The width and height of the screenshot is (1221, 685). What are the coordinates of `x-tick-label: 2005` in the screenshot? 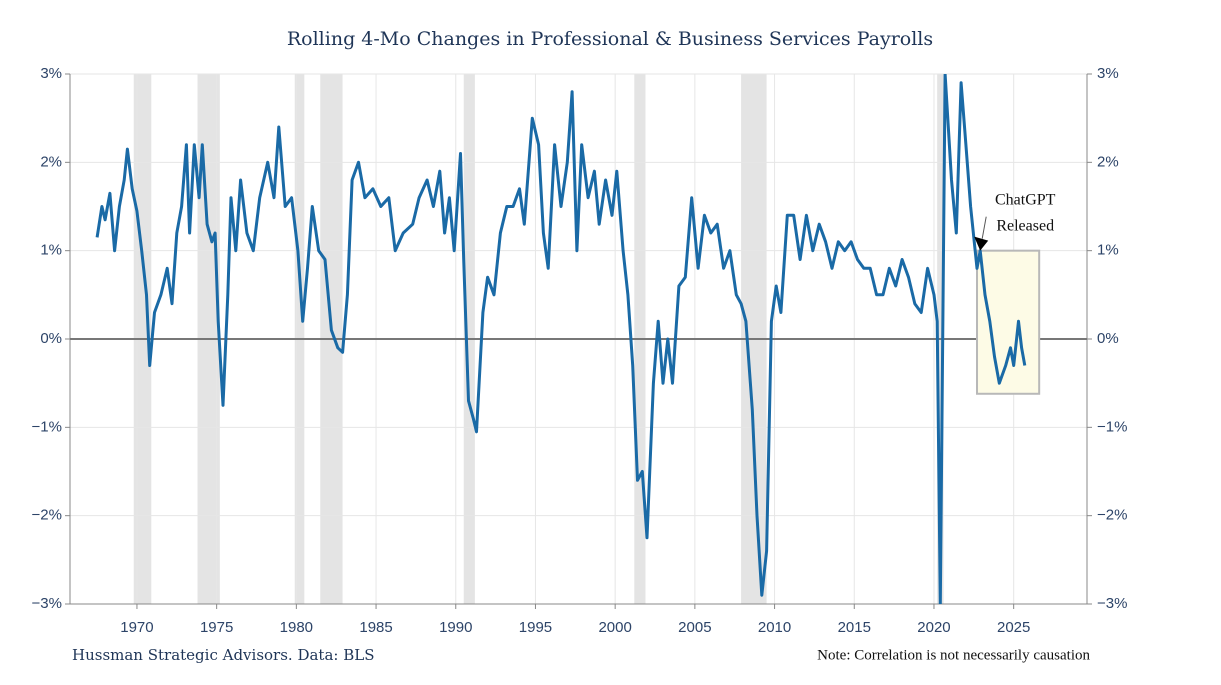 It's located at (694, 627).